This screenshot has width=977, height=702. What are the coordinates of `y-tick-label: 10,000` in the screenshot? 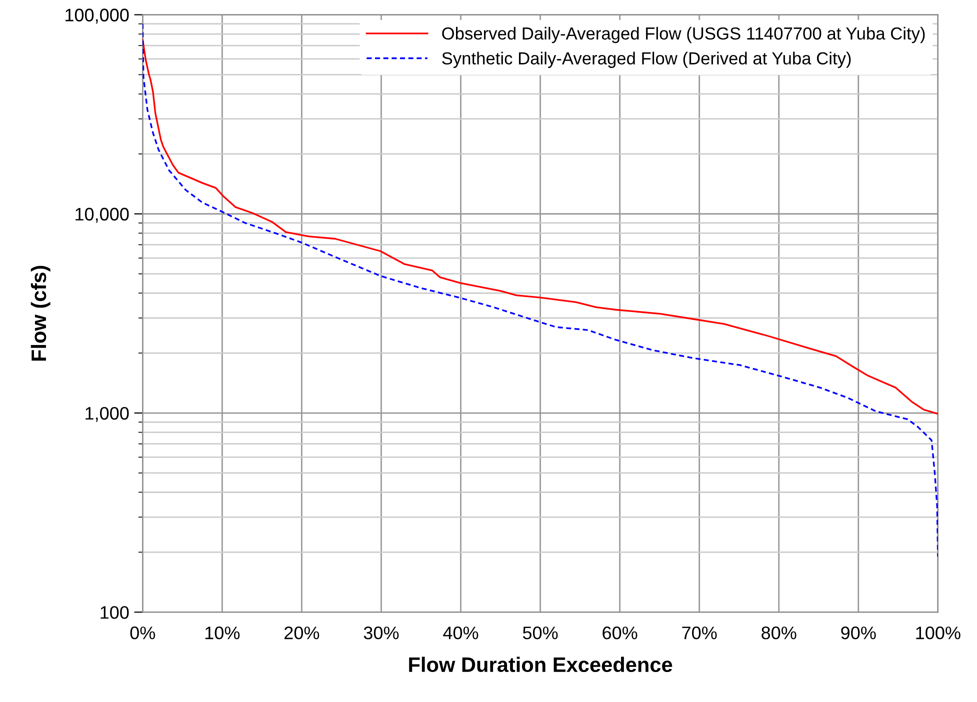 It's located at (102, 215).